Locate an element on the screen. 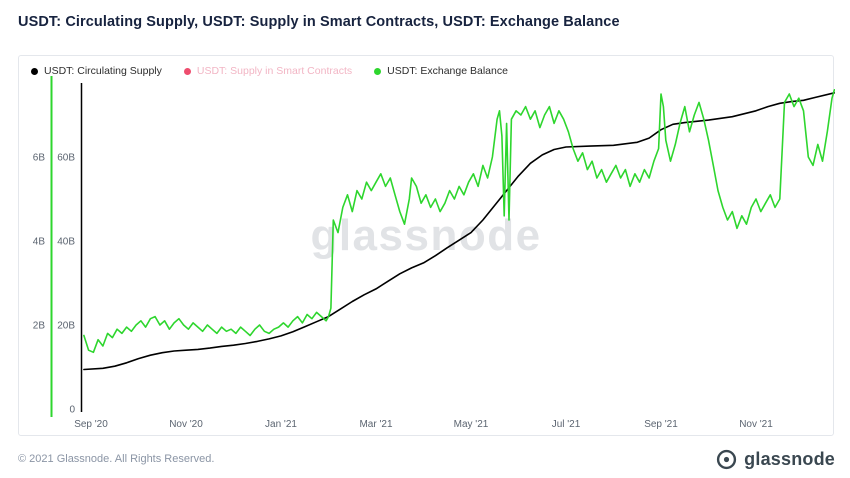  copyright-text: © 2021 Glassnode. All Rights Reserved. is located at coordinates (116, 459).